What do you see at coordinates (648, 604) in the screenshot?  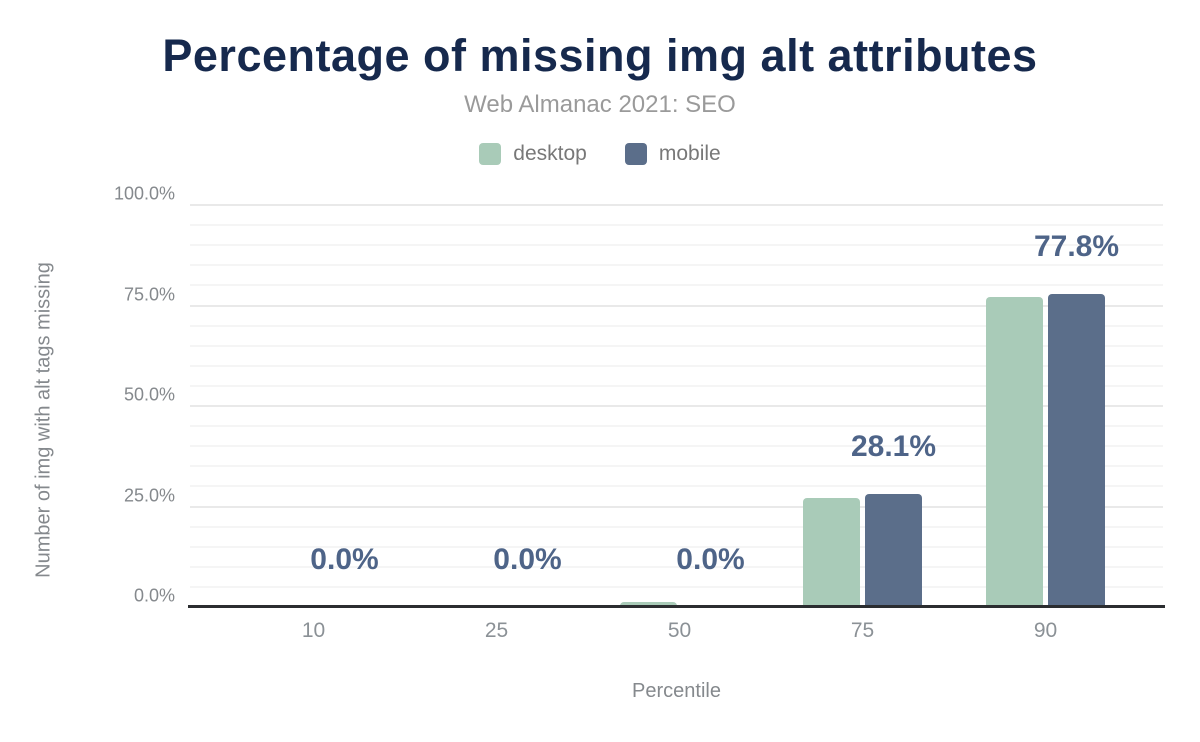 I see `bar-desktop-p50` at bounding box center [648, 604].